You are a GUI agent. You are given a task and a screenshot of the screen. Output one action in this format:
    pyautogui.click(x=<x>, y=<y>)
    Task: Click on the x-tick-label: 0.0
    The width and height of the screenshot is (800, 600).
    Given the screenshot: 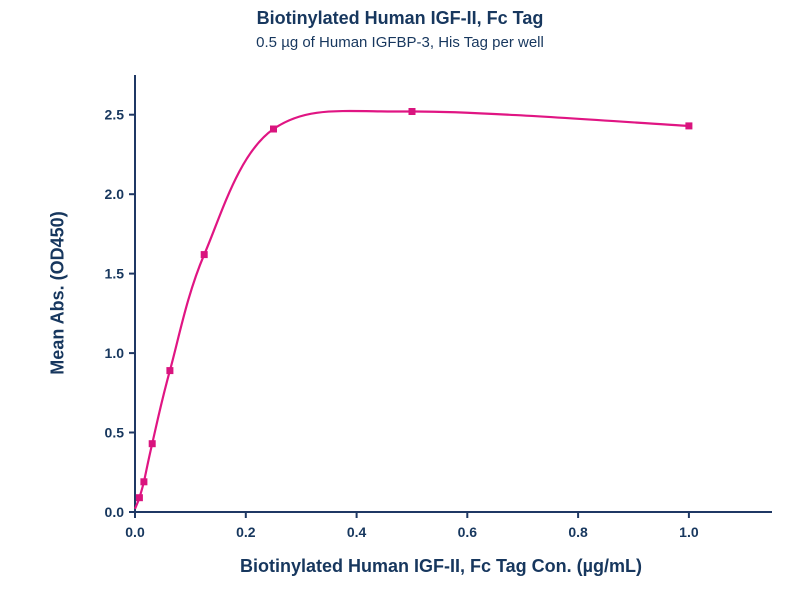 What is the action you would take?
    pyautogui.click(x=135, y=532)
    